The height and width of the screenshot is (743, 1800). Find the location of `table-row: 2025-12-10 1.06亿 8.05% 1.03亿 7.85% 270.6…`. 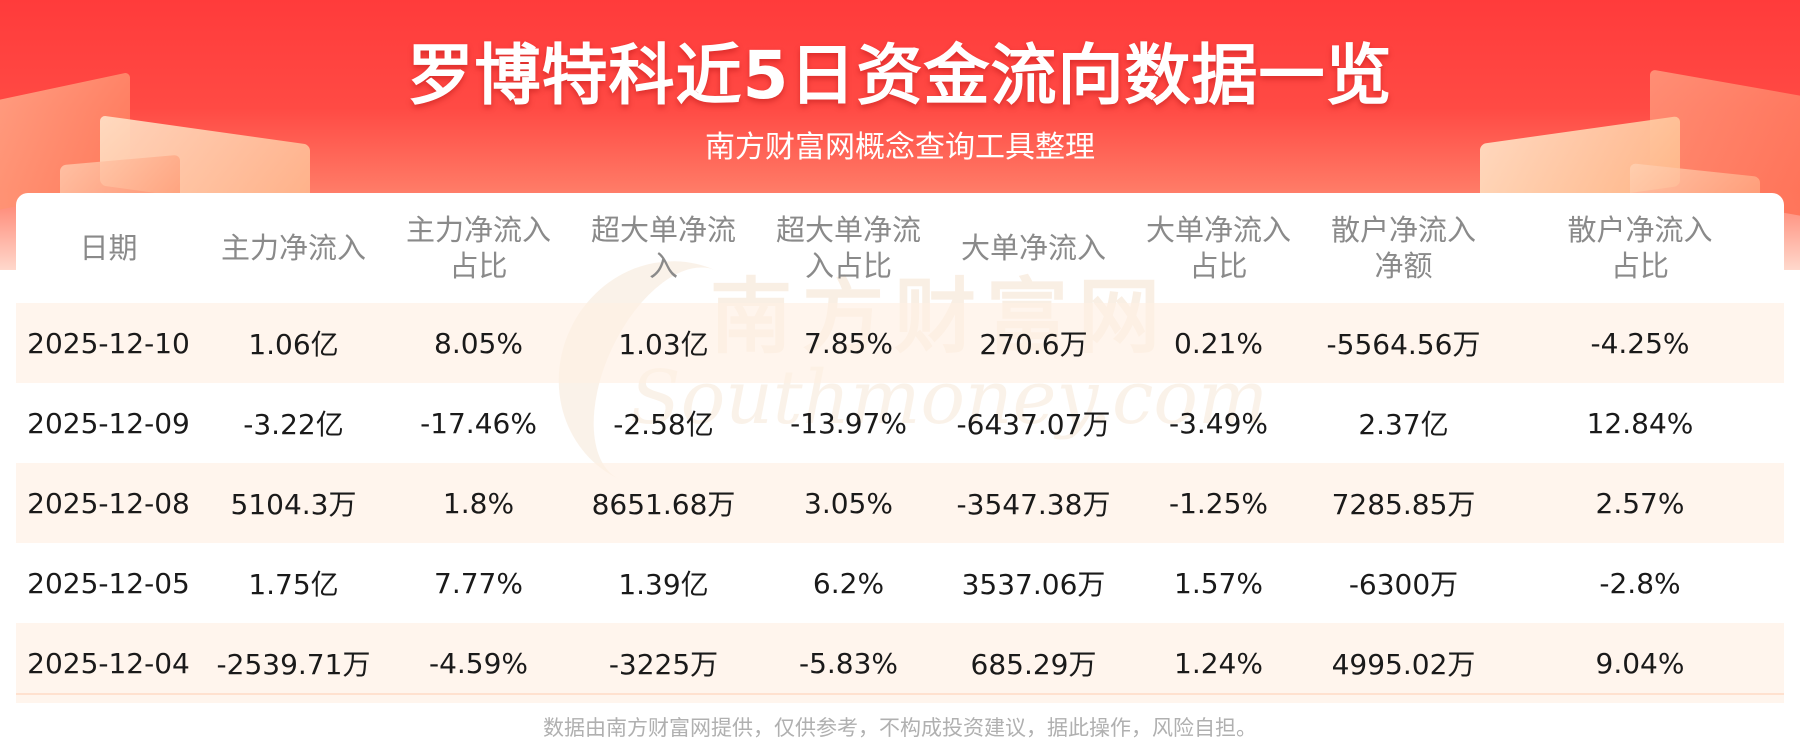

table-row: 2025-12-10 1.06亿 8.05% 1.03亿 7.85% 270.6… is located at coordinates (900, 343).